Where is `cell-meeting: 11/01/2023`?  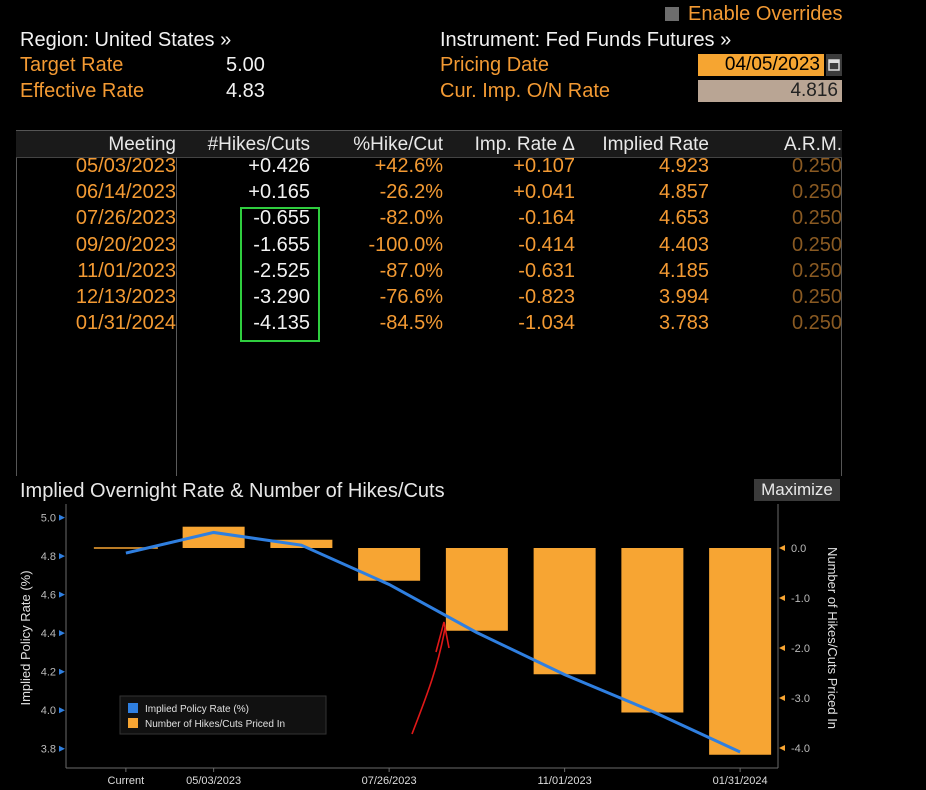 cell-meeting: 11/01/2023 is located at coordinates (126, 270).